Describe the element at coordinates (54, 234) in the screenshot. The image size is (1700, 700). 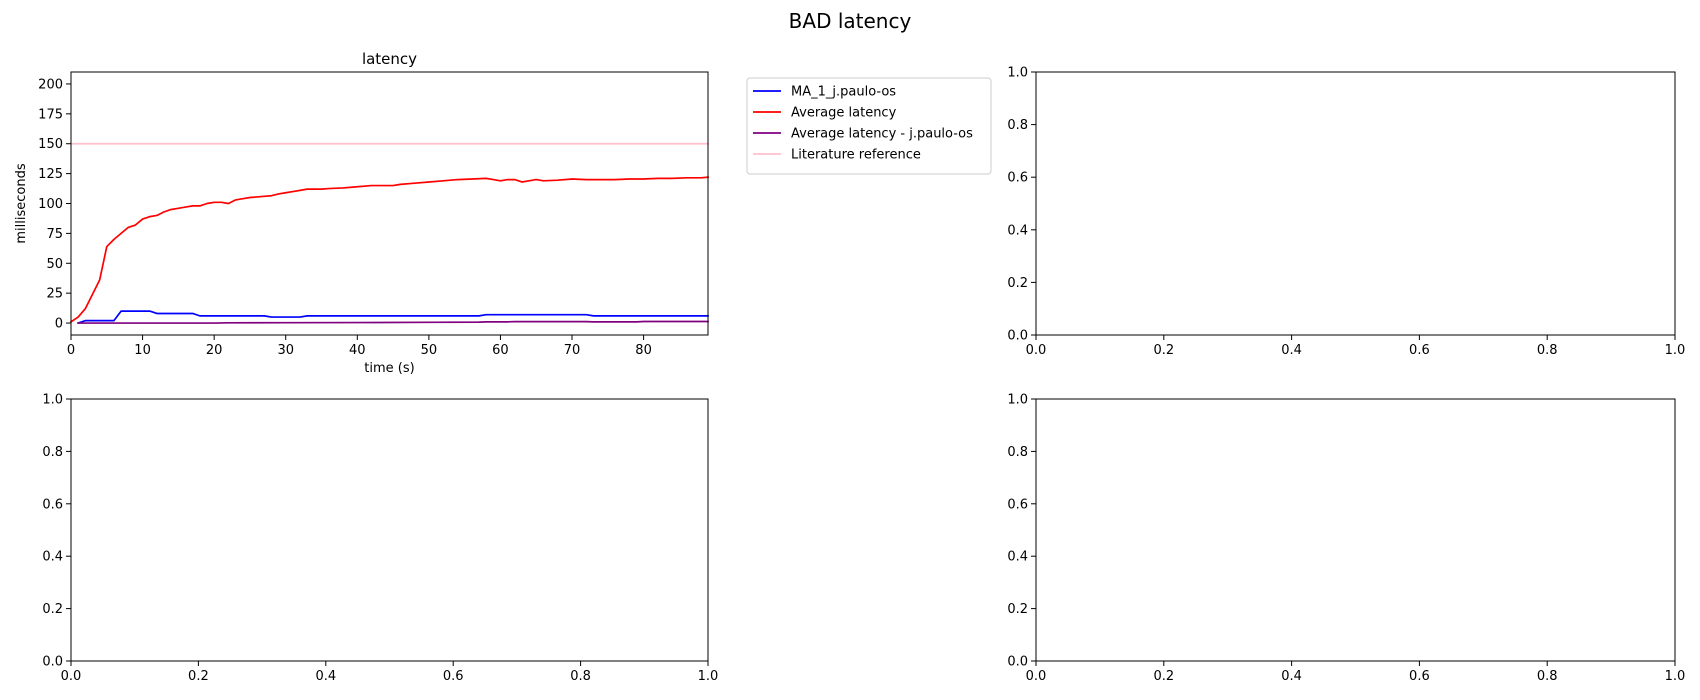
I see `y-tick-label: 75` at that location.